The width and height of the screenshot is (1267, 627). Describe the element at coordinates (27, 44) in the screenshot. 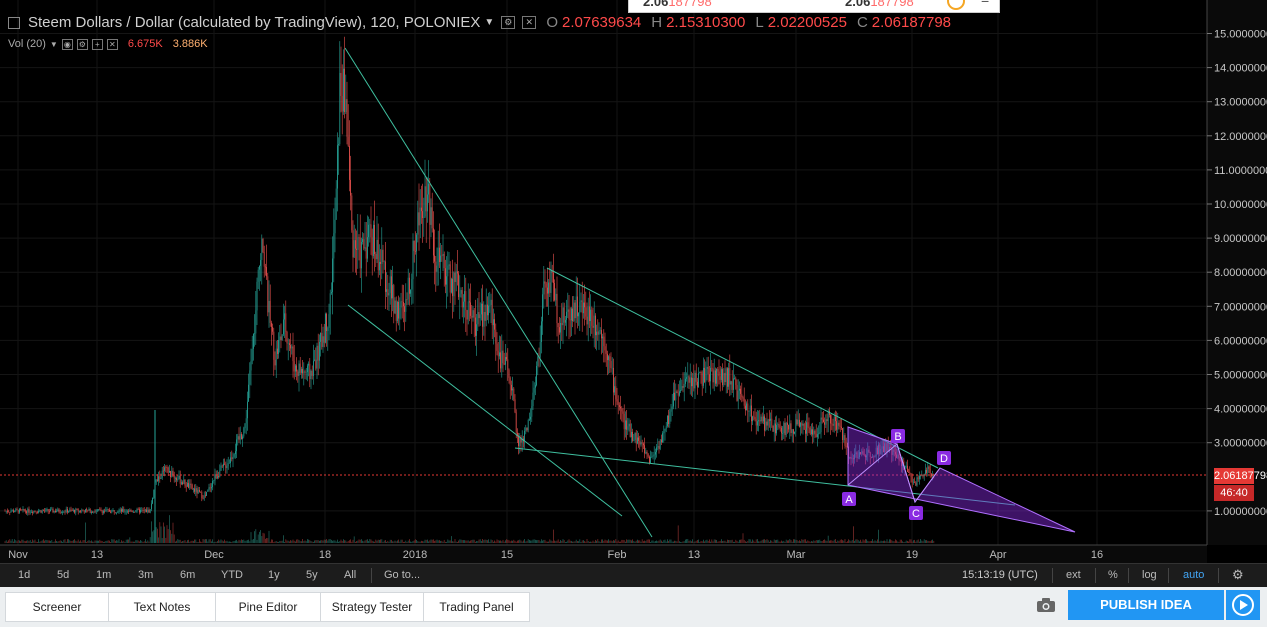

I see `volume-label: Vol (20)` at that location.